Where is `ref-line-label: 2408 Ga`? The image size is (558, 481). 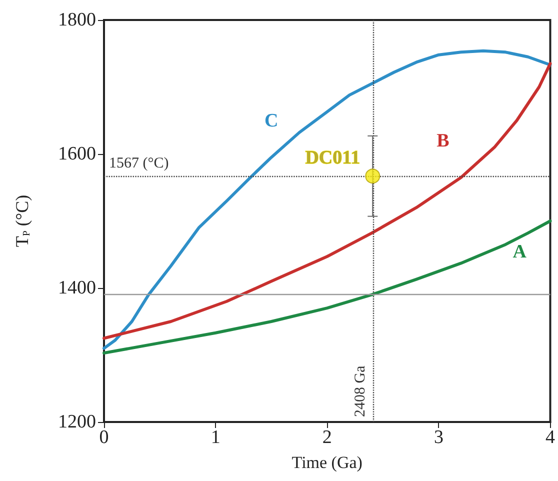
ref-line-label: 2408 Ga is located at coordinates (360, 391).